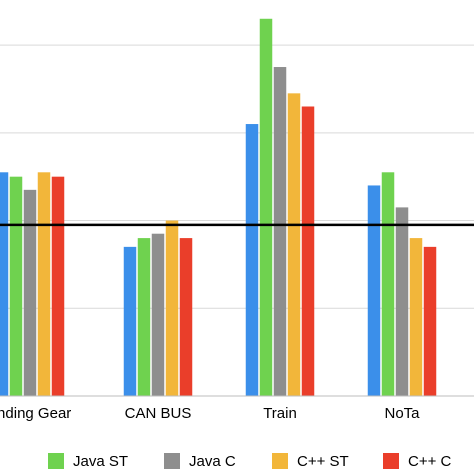 This screenshot has width=474, height=474. I want to click on x-tick-label: Train, so click(280, 413).